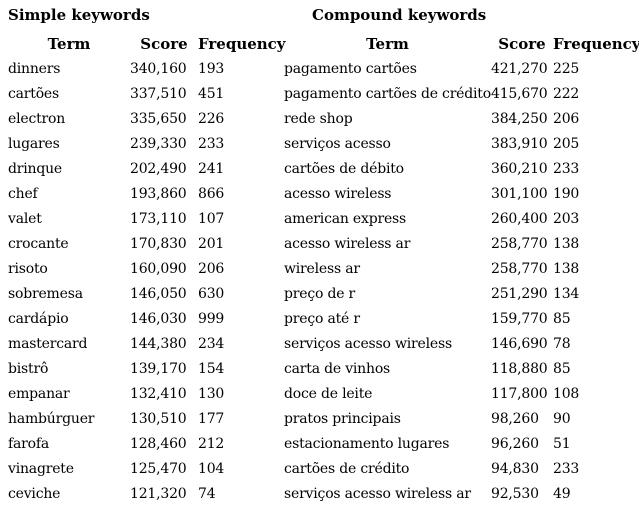  What do you see at coordinates (158, 269) in the screenshot?
I see `cell-score: 160,090` at bounding box center [158, 269].